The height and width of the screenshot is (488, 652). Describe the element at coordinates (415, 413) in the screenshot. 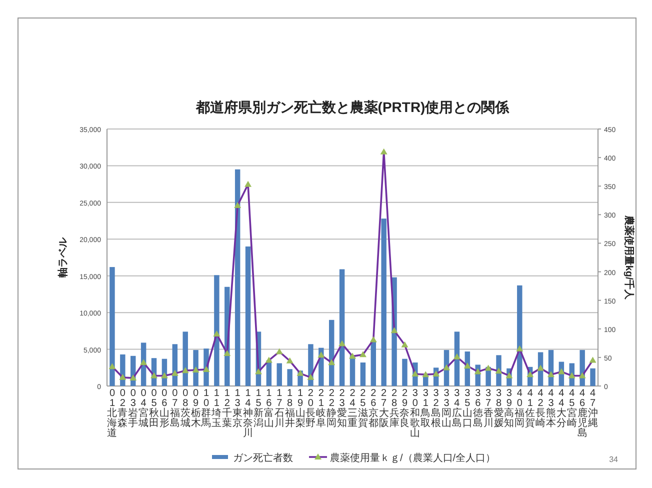

I see `x-tick-label: 30和歌山` at that location.